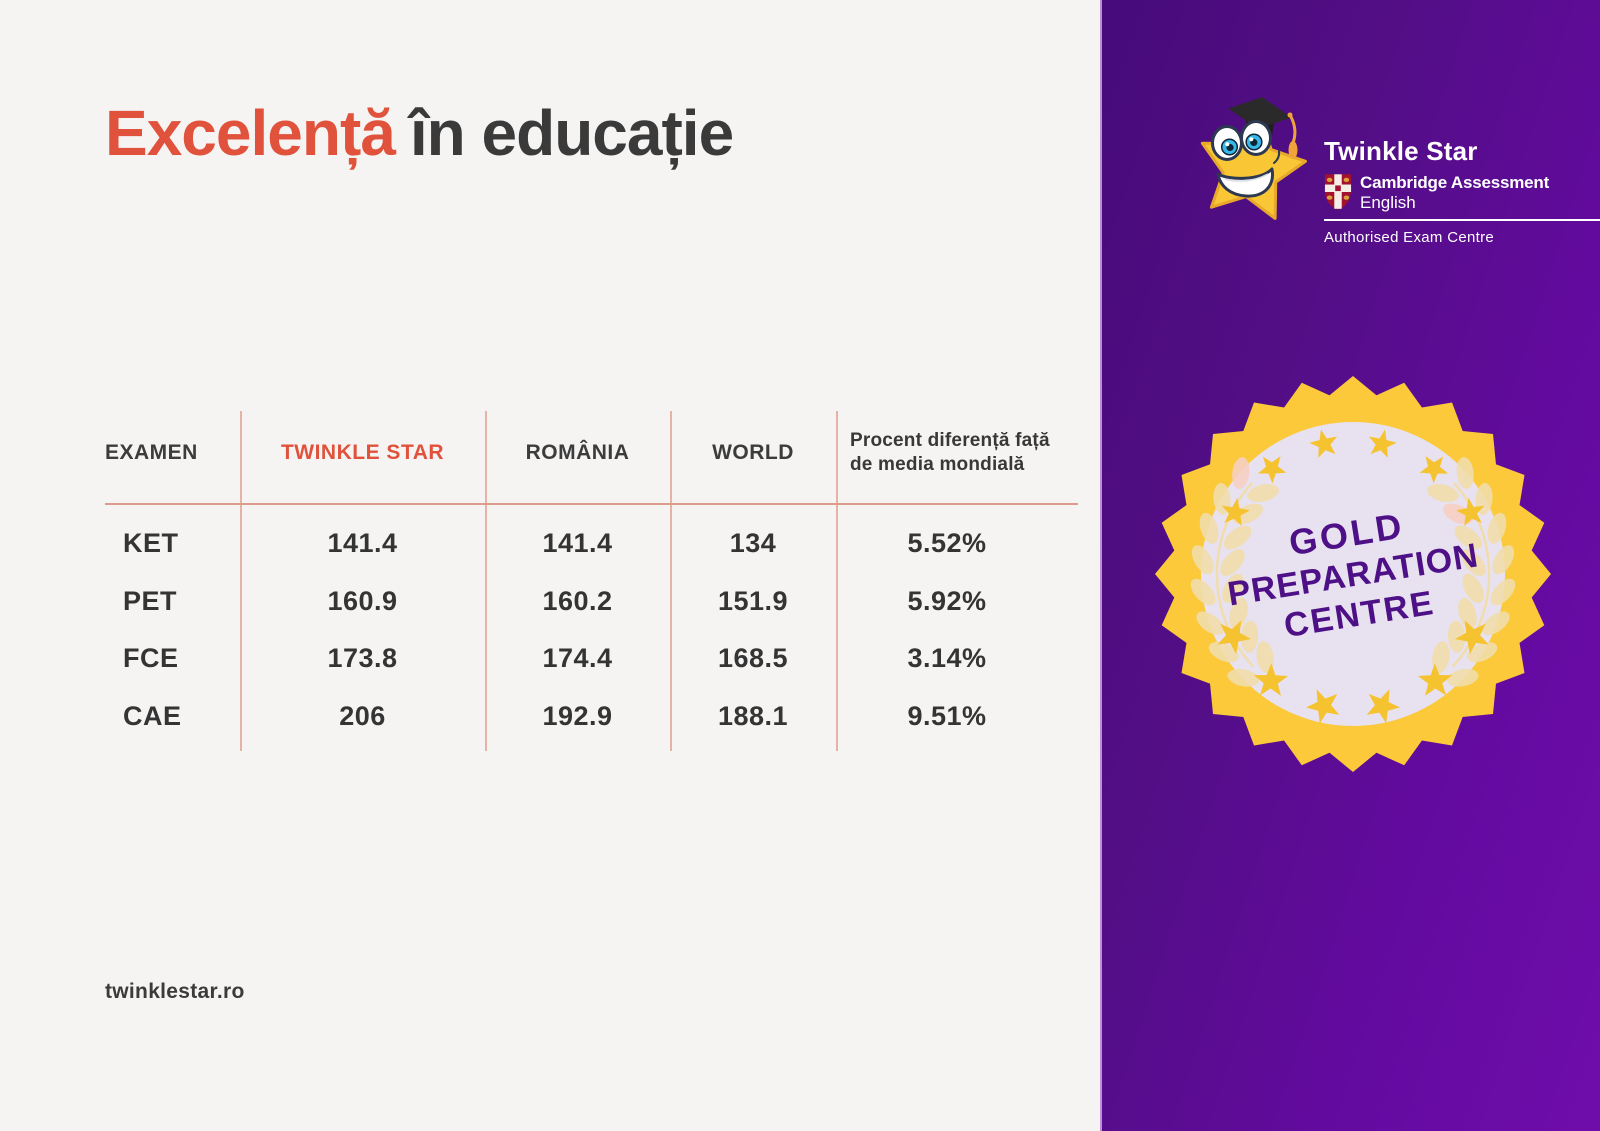 The image size is (1600, 1131). What do you see at coordinates (1241, 140) in the screenshot?
I see `mascot-eyes` at bounding box center [1241, 140].